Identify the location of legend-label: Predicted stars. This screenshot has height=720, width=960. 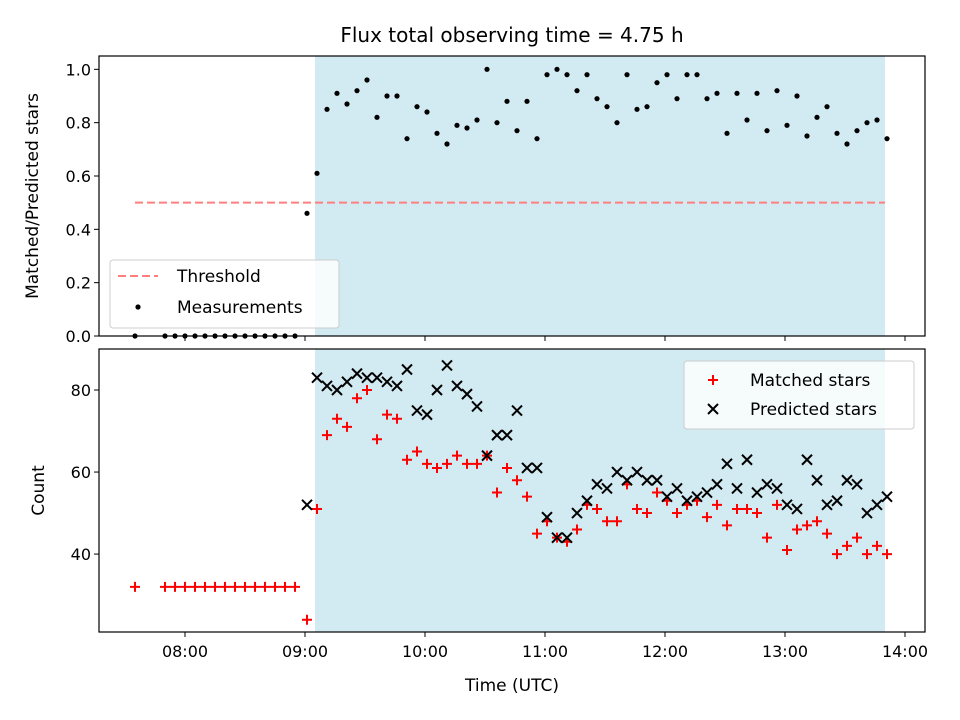
(813, 410).